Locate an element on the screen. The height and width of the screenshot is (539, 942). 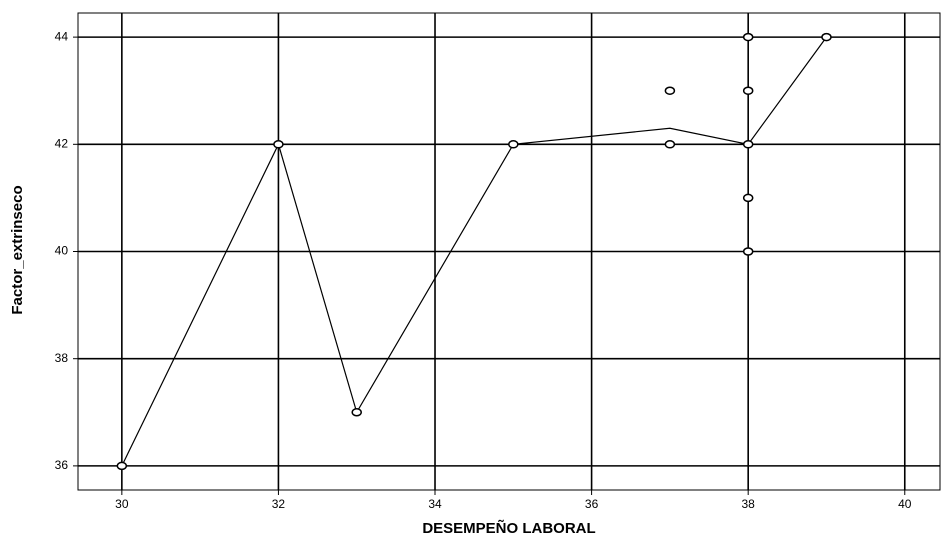
x-axis-title: DESEMPEÑO LABORAL is located at coordinates (508, 528).